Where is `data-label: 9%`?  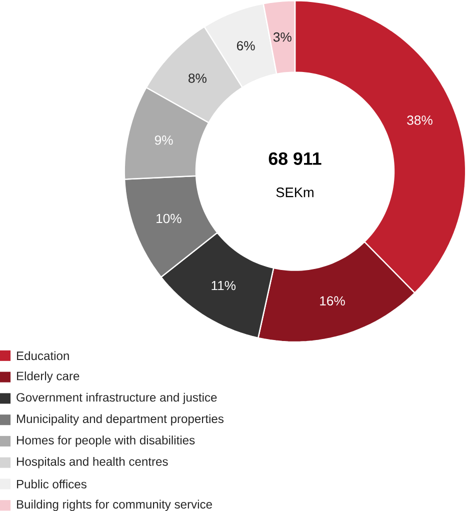
data-label: 9% is located at coordinates (163, 140).